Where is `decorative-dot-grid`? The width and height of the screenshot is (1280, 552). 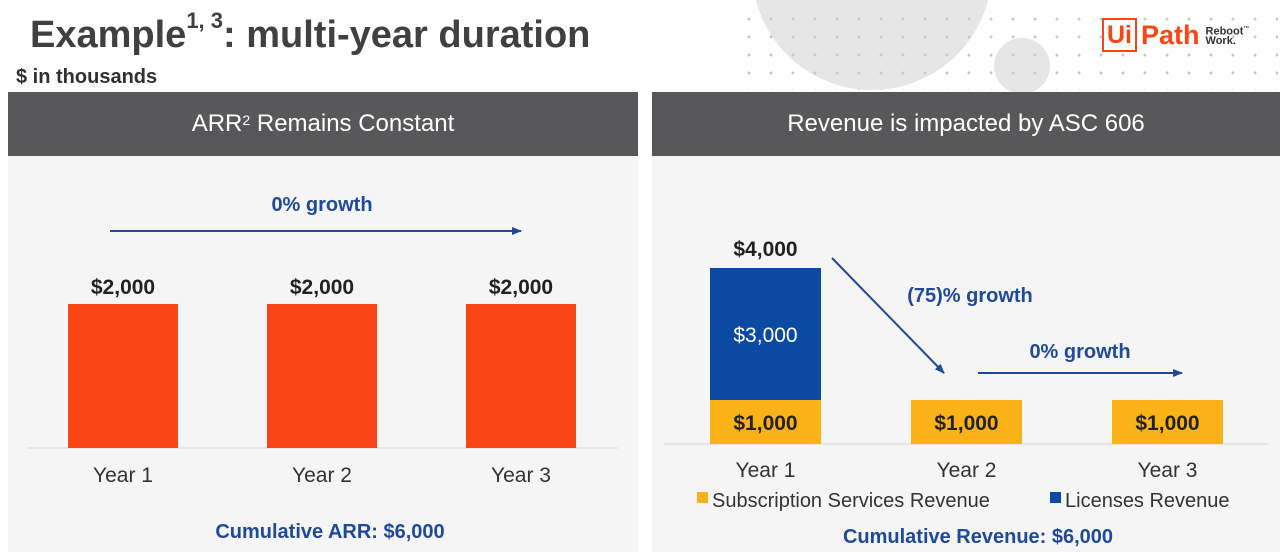
decorative-dot-grid is located at coordinates (1008, 50).